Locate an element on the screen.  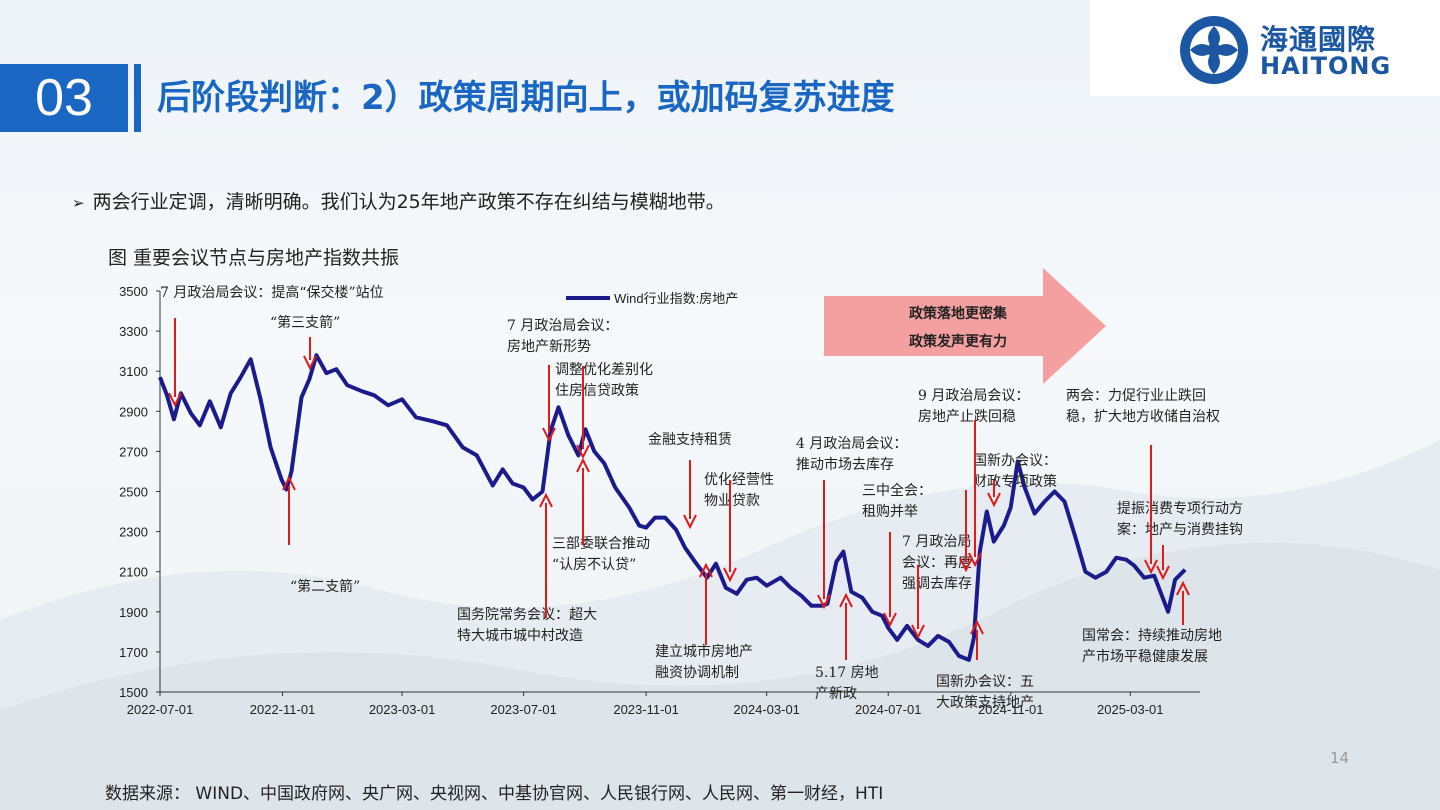
annotation-label-14: 7 月政治局 is located at coordinates (936, 542).